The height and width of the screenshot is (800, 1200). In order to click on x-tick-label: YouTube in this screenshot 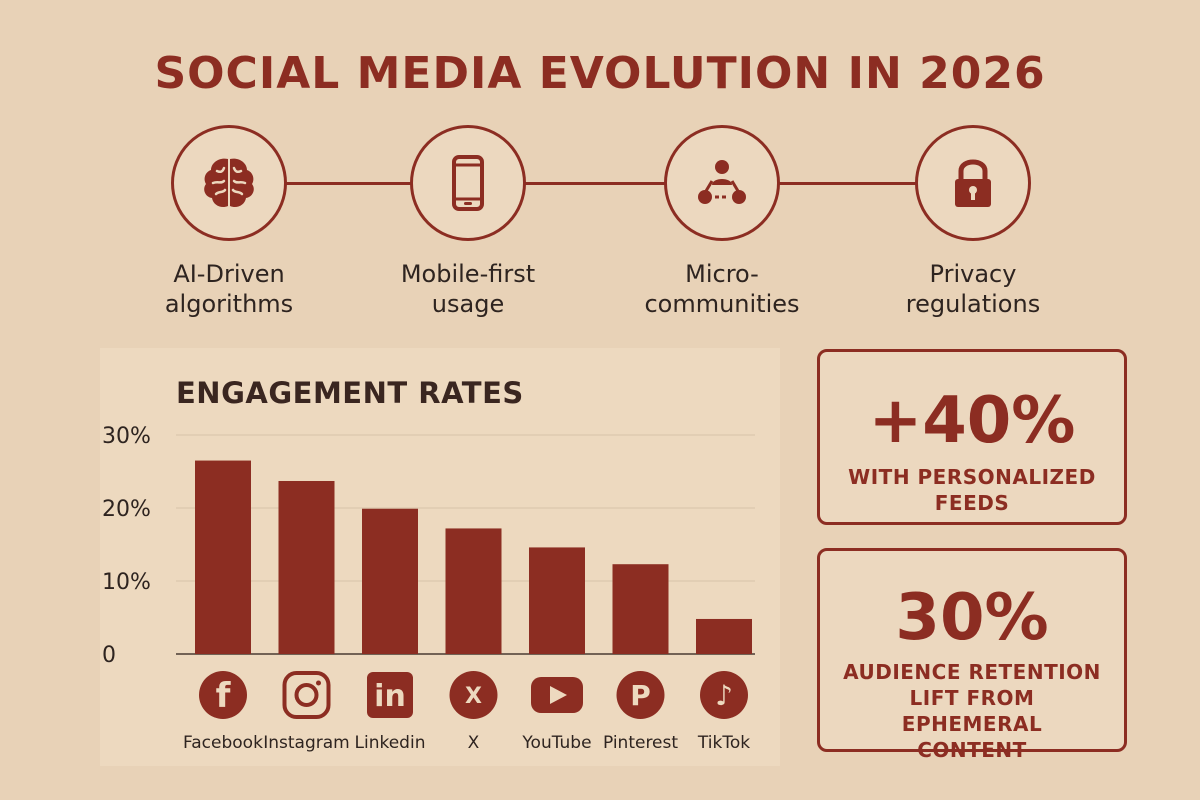, I will do `click(556, 743)`.